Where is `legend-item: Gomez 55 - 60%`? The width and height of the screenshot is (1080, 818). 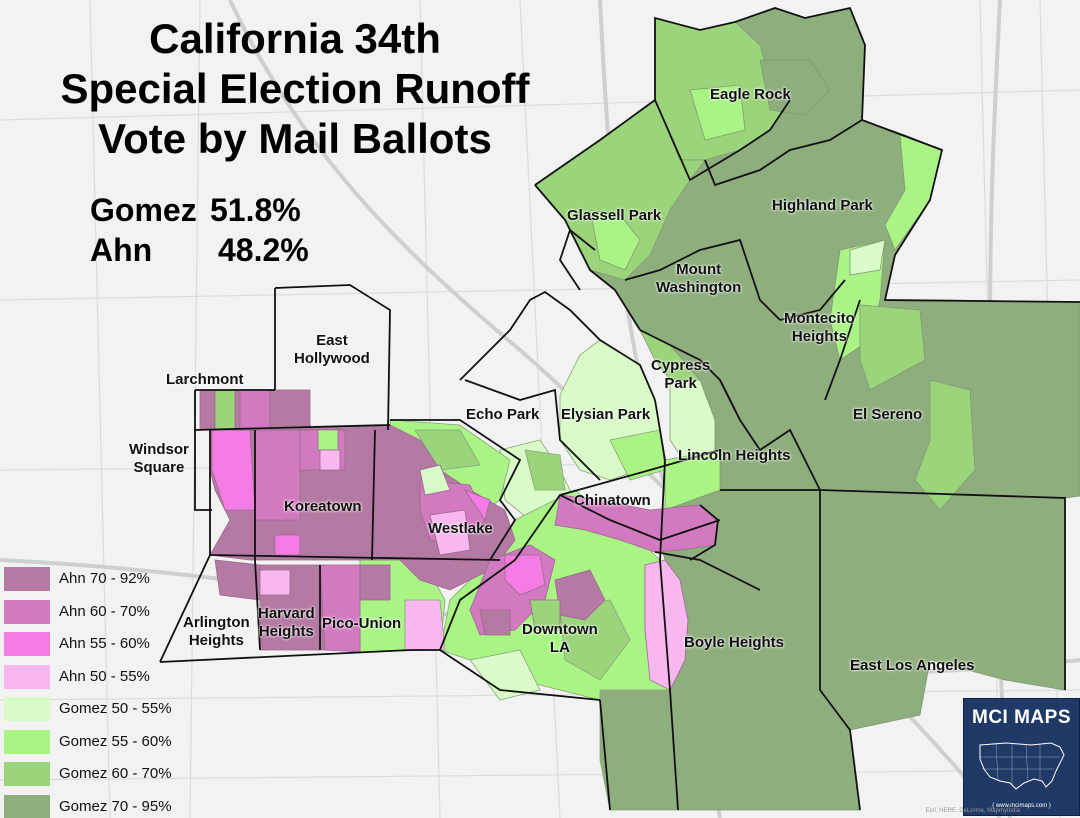 legend-item: Gomez 55 - 60% is located at coordinates (120, 741).